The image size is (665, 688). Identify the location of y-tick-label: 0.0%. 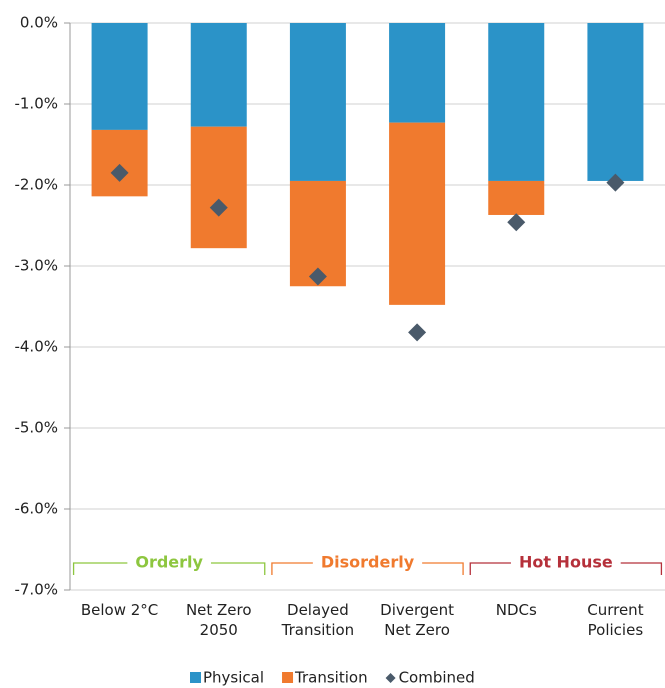
(39, 23).